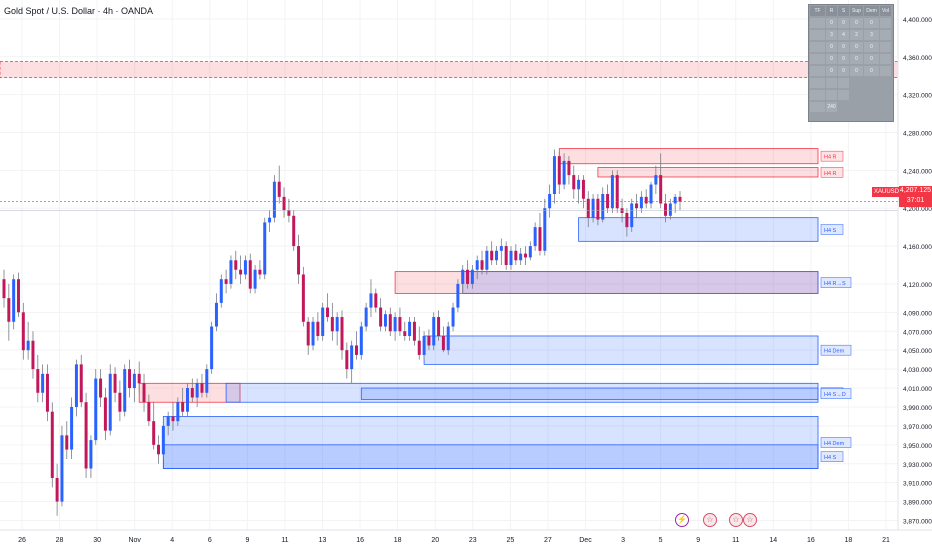 The width and height of the screenshot is (932, 550). Describe the element at coordinates (917, 484) in the screenshot. I see `y-tick-label: 3,910.000` at that location.